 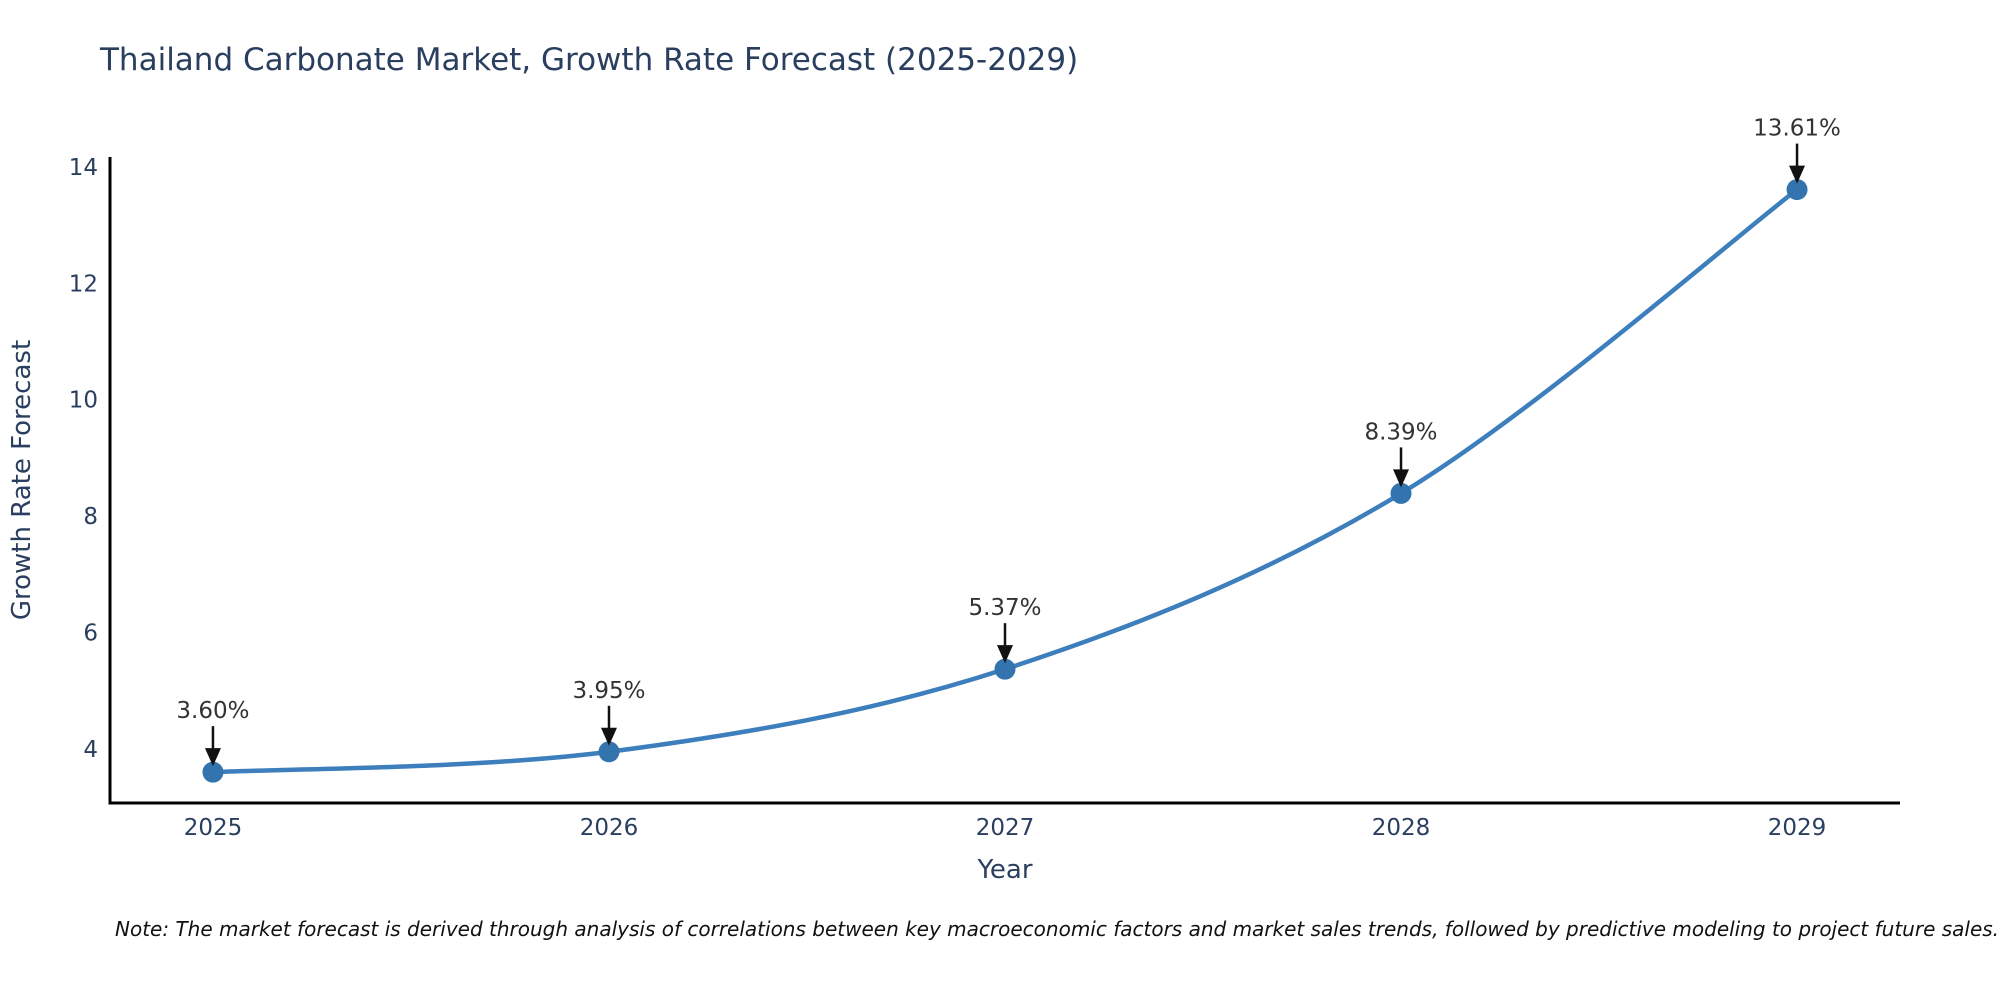 What do you see at coordinates (212, 757) in the screenshot?
I see `annotation-arrow-head-icon-2025` at bounding box center [212, 757].